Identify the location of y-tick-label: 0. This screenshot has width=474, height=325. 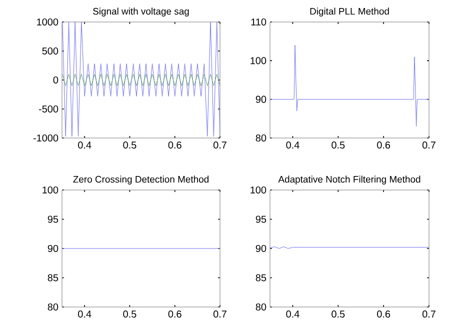
(55, 80).